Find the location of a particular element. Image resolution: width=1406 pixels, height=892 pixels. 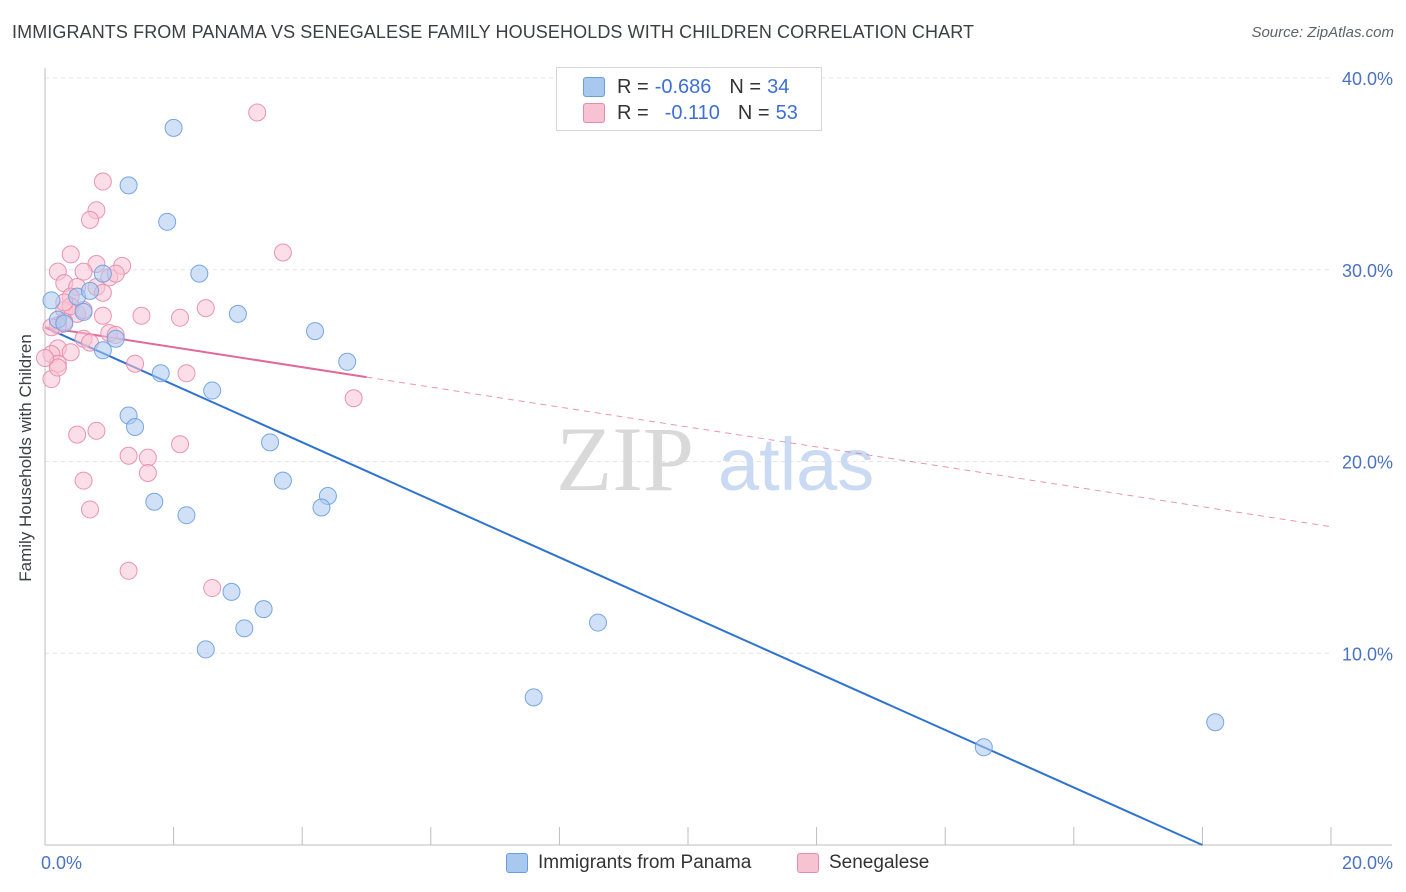

trend-line-senegalese-extension is located at coordinates (849, 452).